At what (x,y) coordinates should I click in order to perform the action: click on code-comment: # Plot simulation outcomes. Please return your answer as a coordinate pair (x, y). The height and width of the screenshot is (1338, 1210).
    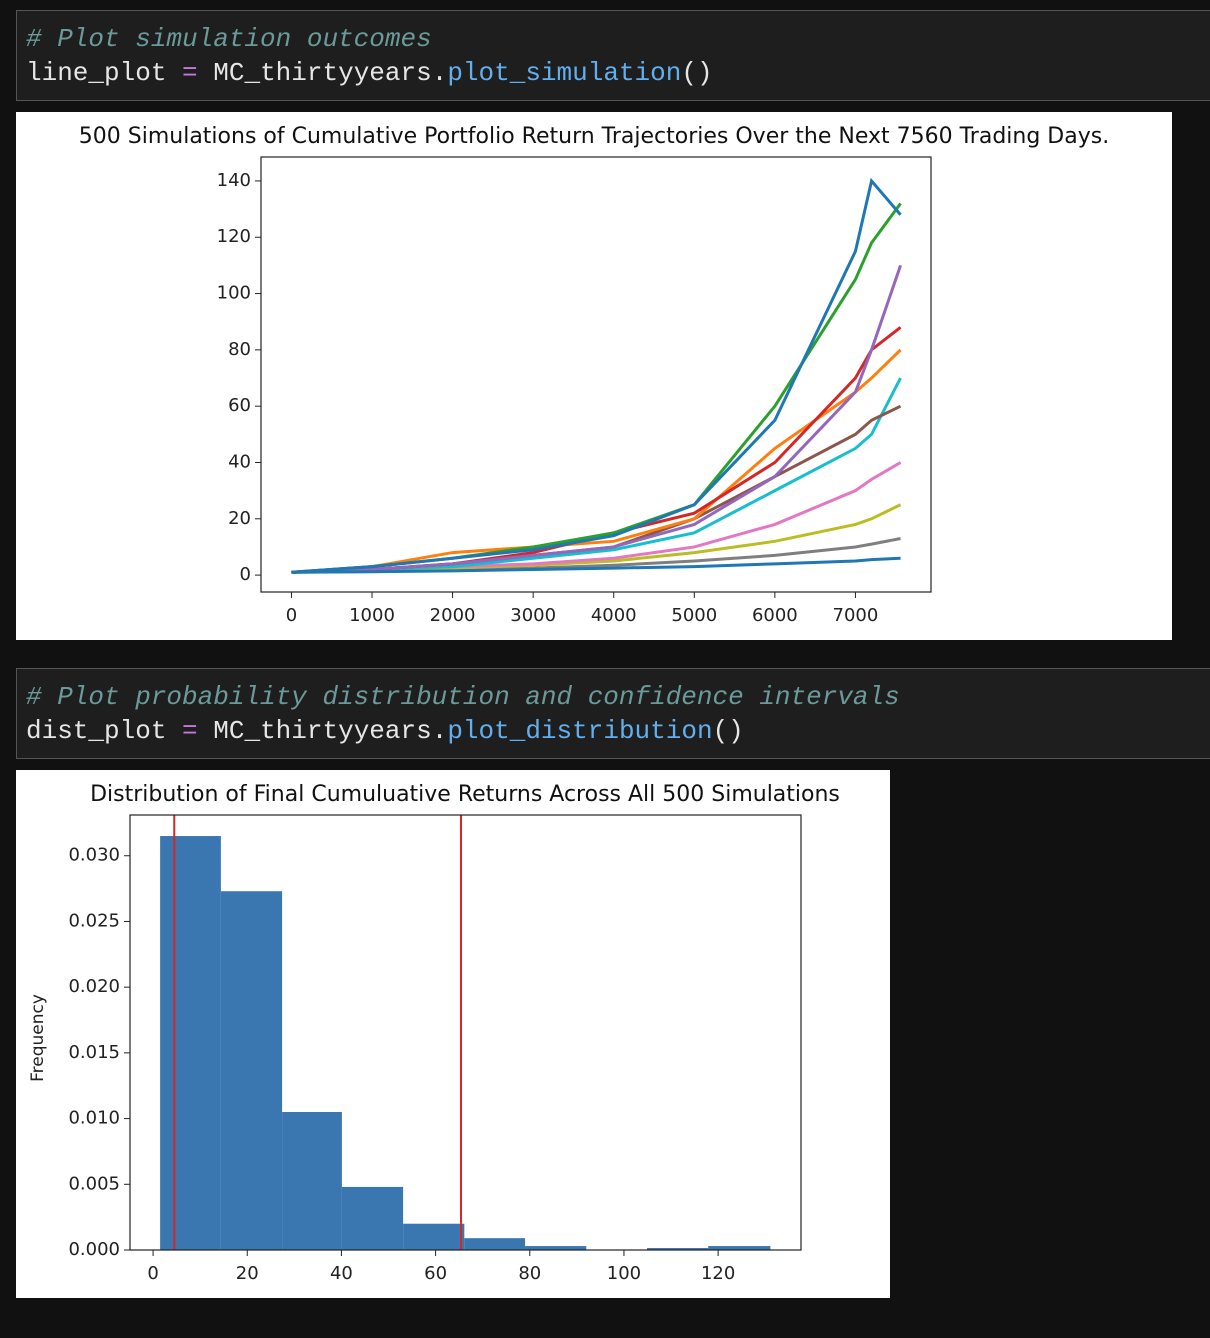
    Looking at the image, I should click on (229, 39).